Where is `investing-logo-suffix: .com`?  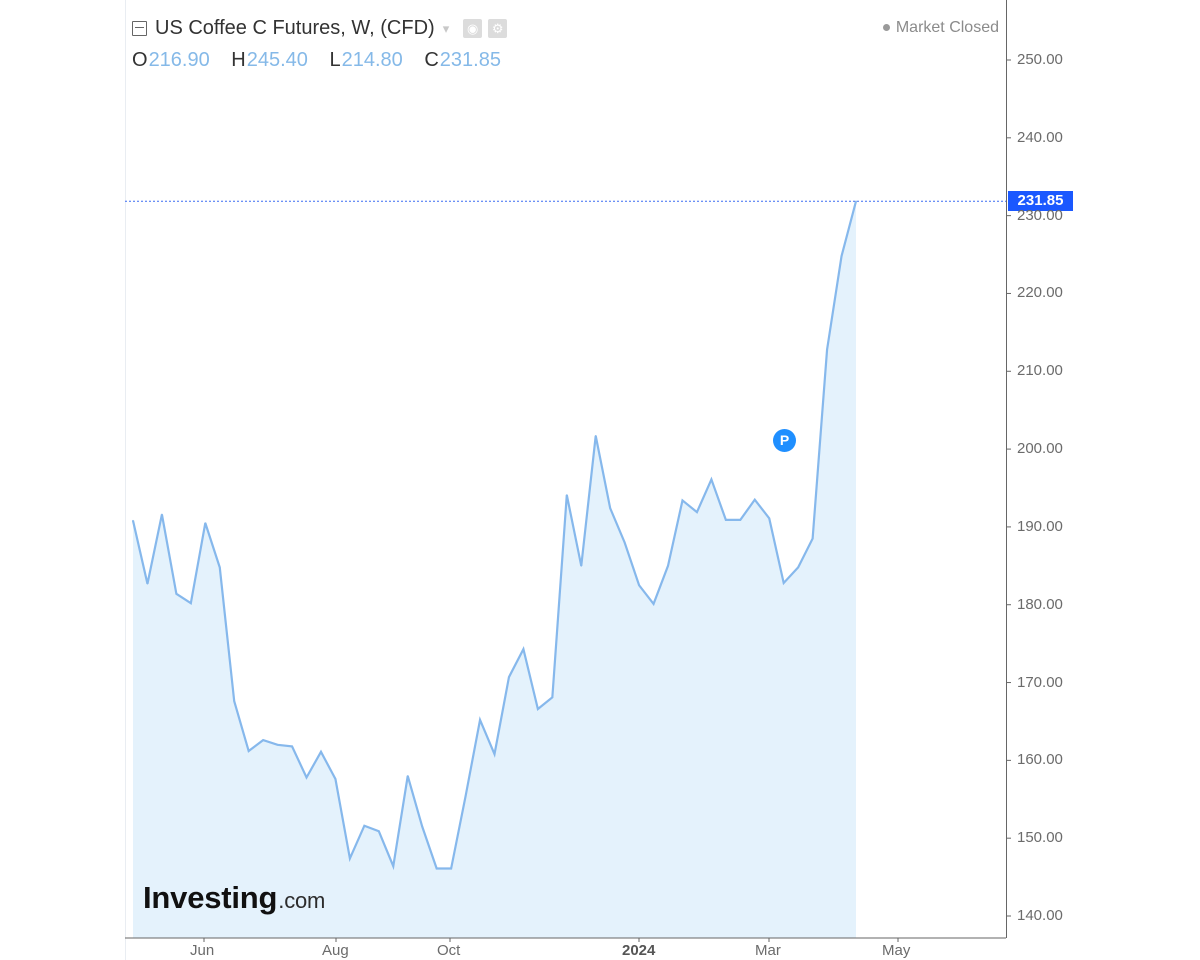
investing-logo-suffix: .com is located at coordinates (302, 900).